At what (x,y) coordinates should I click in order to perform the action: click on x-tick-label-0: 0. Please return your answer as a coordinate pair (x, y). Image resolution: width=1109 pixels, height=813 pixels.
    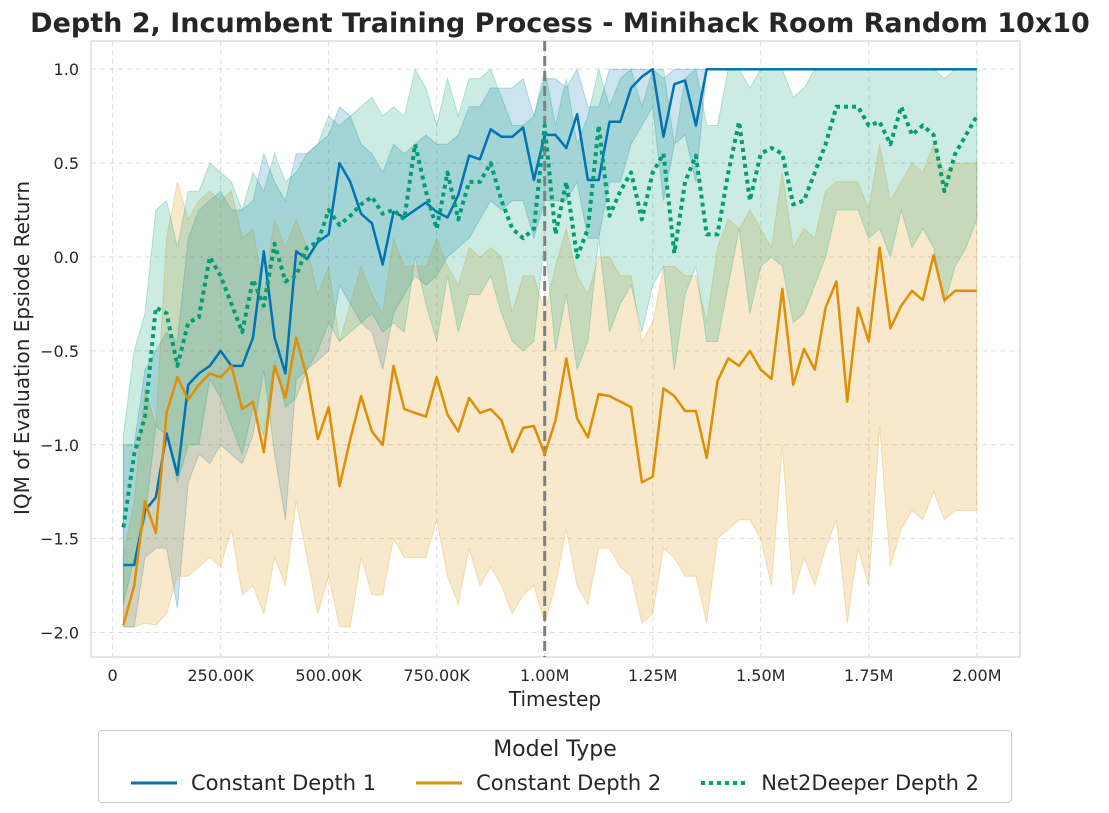
    Looking at the image, I should click on (113, 675).